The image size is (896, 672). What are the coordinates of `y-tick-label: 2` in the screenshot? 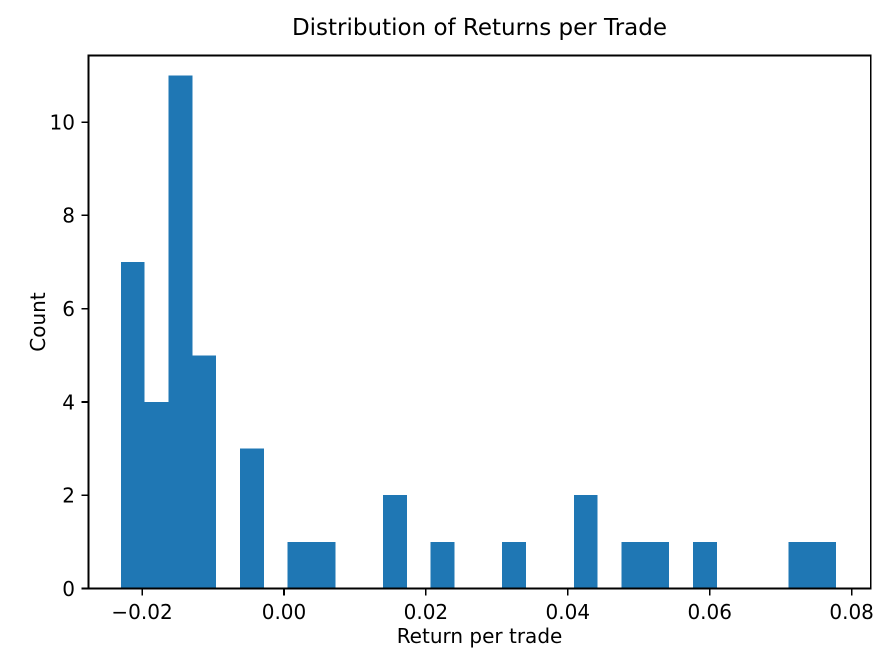 It's located at (68, 496).